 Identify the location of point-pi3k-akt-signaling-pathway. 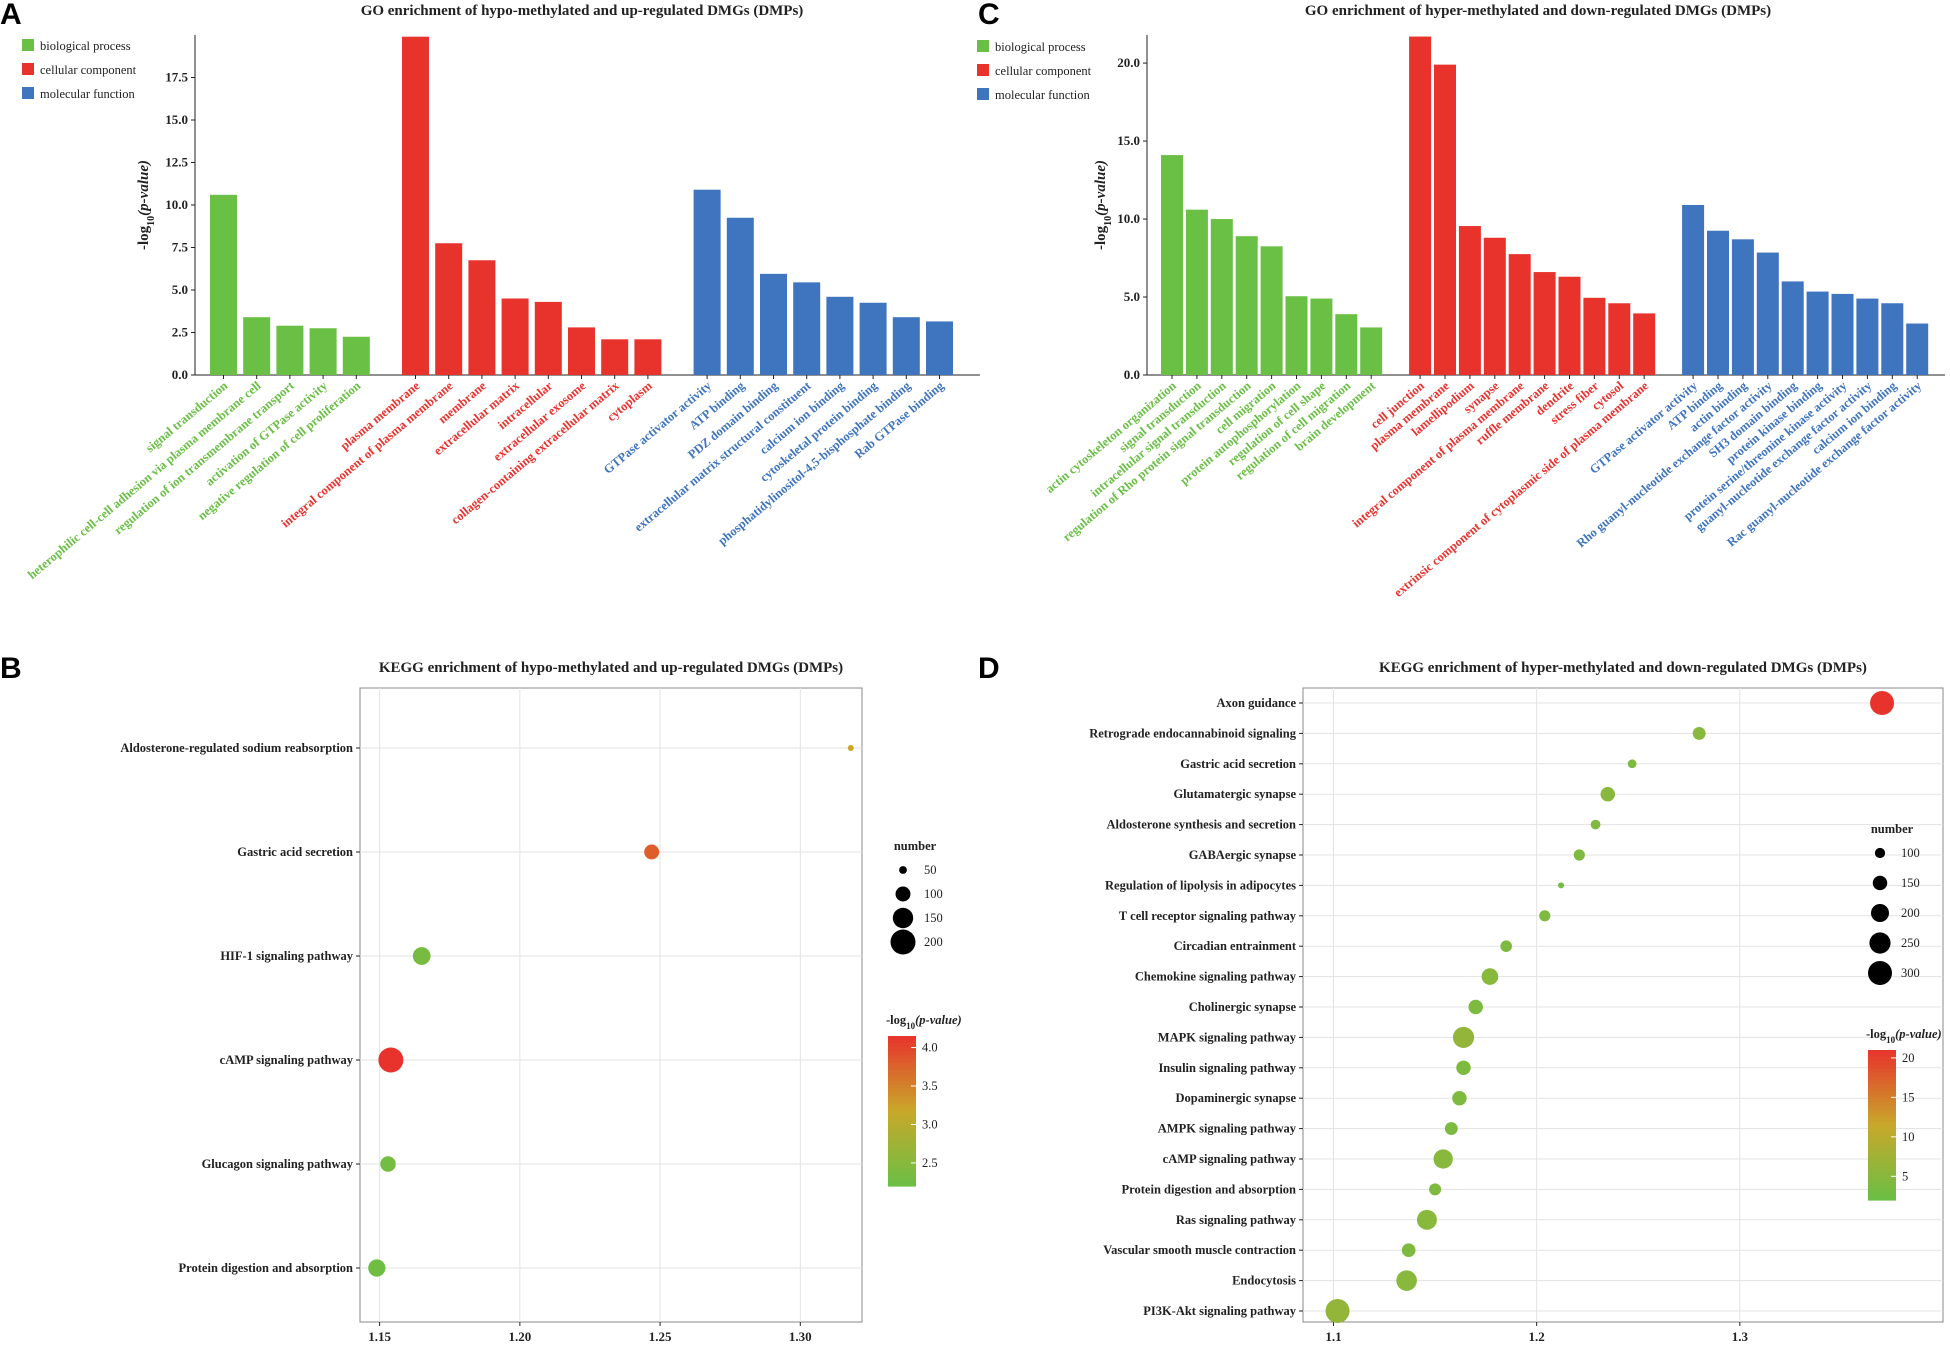
(1337, 1311).